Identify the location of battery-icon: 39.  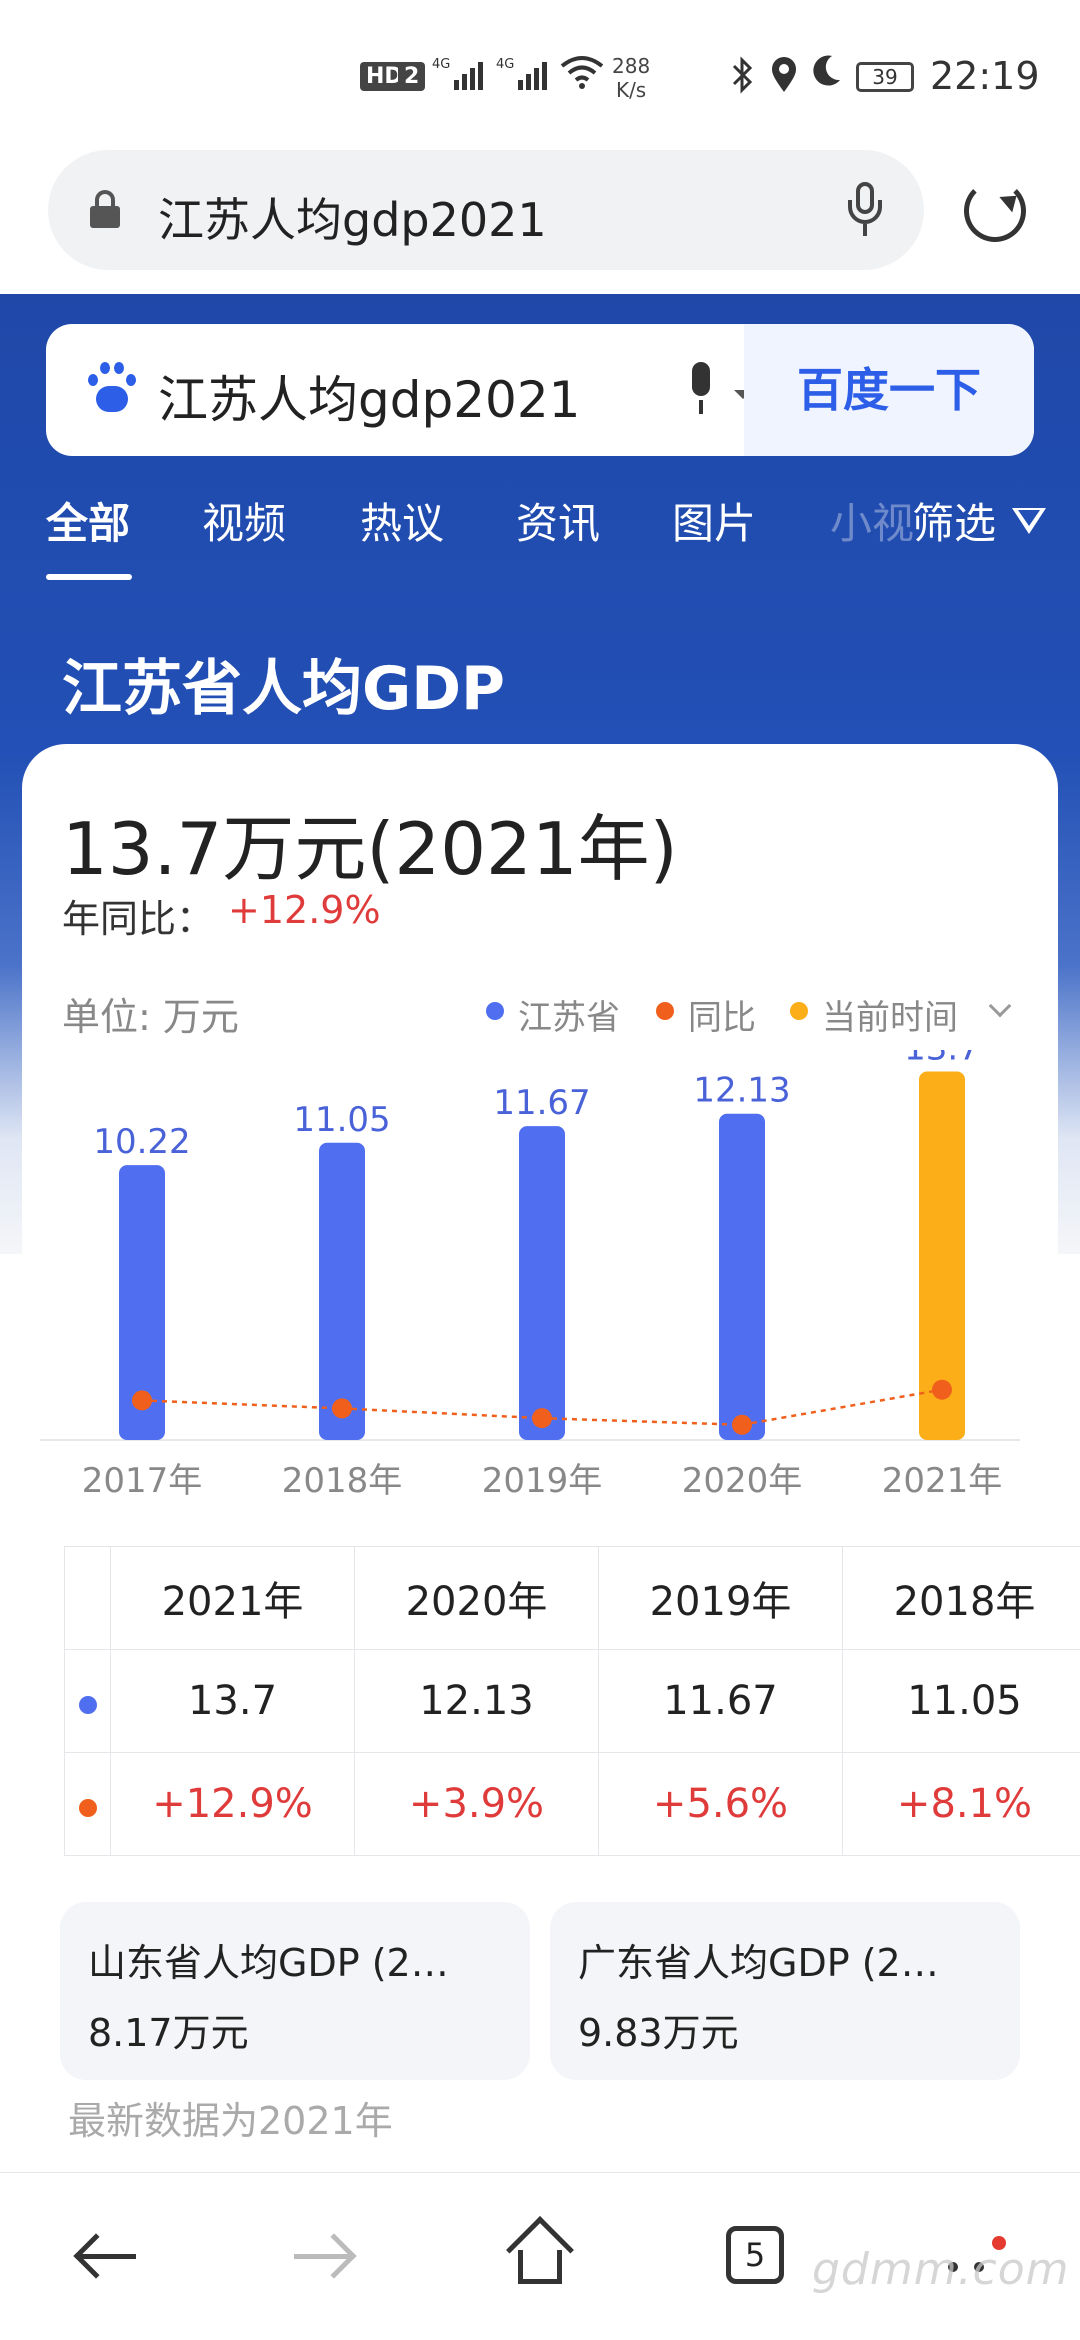
(885, 77).